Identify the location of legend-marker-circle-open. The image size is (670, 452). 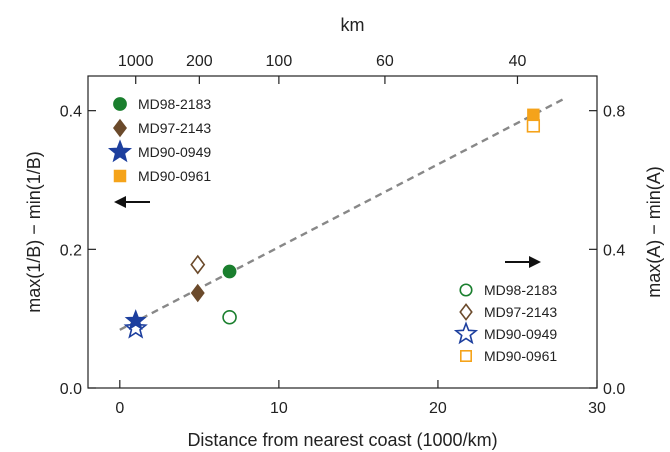
(466, 290).